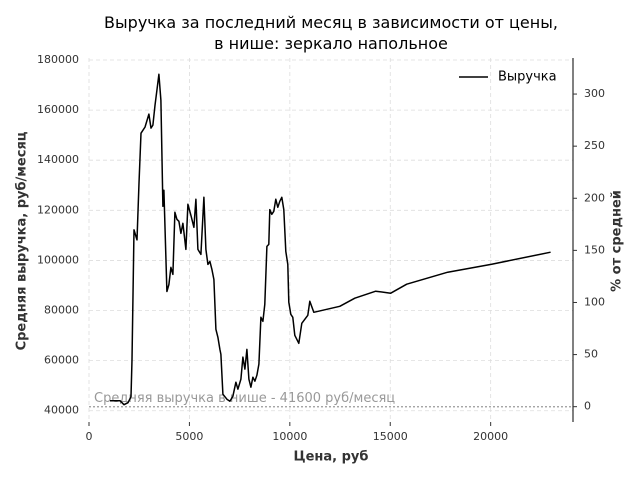  I want to click on y-tick-label: 80000, so click(61, 310).